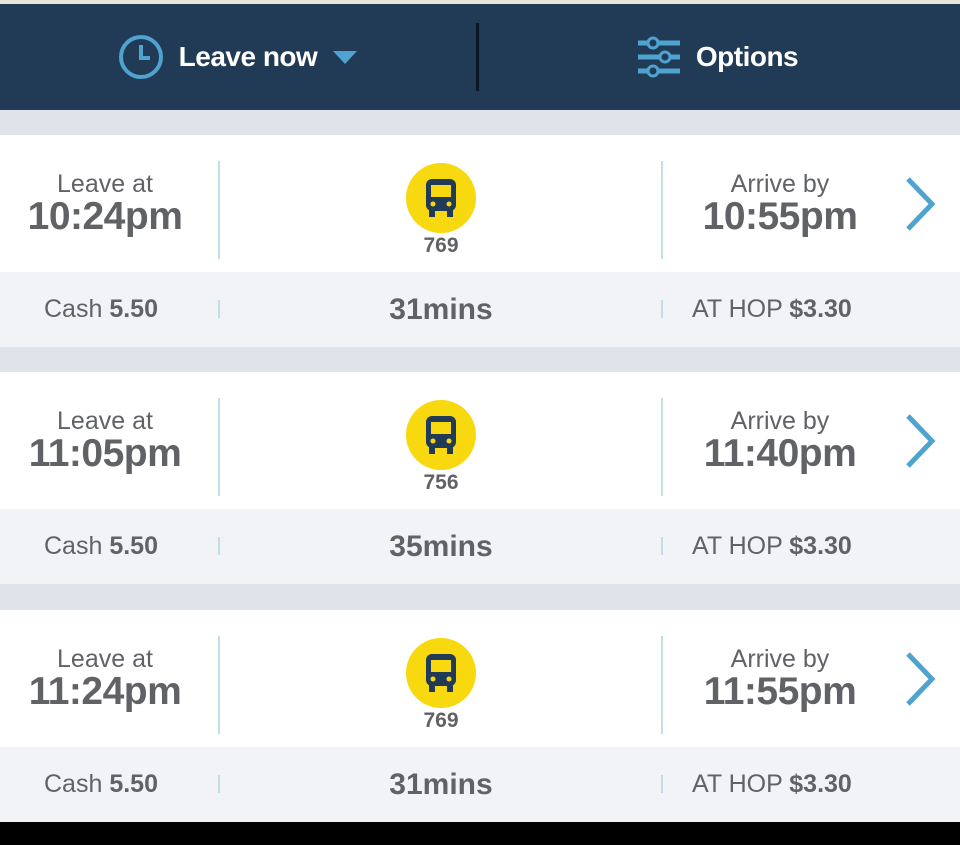 The height and width of the screenshot is (845, 960). What do you see at coordinates (480, 2) in the screenshot?
I see `map-strip` at bounding box center [480, 2].